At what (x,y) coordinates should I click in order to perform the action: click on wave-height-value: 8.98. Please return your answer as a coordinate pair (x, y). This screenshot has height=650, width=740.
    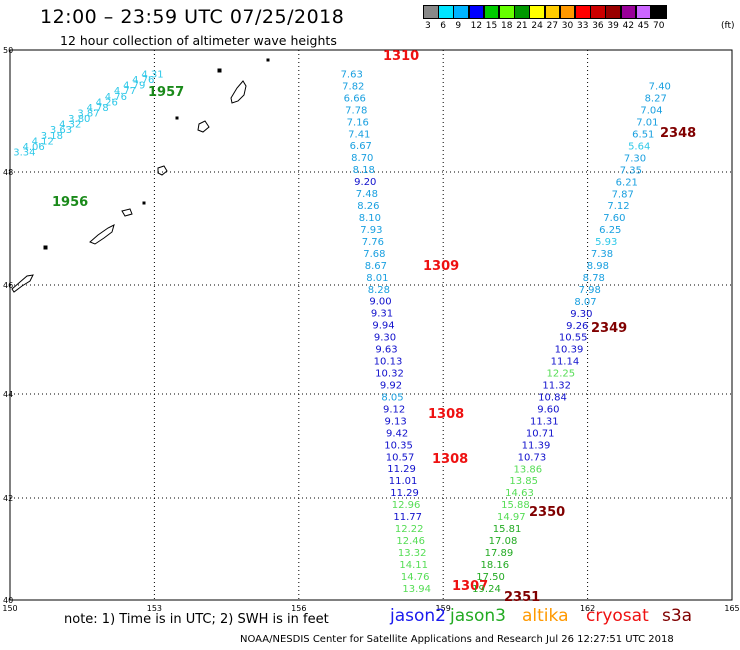
    Looking at the image, I should click on (598, 266).